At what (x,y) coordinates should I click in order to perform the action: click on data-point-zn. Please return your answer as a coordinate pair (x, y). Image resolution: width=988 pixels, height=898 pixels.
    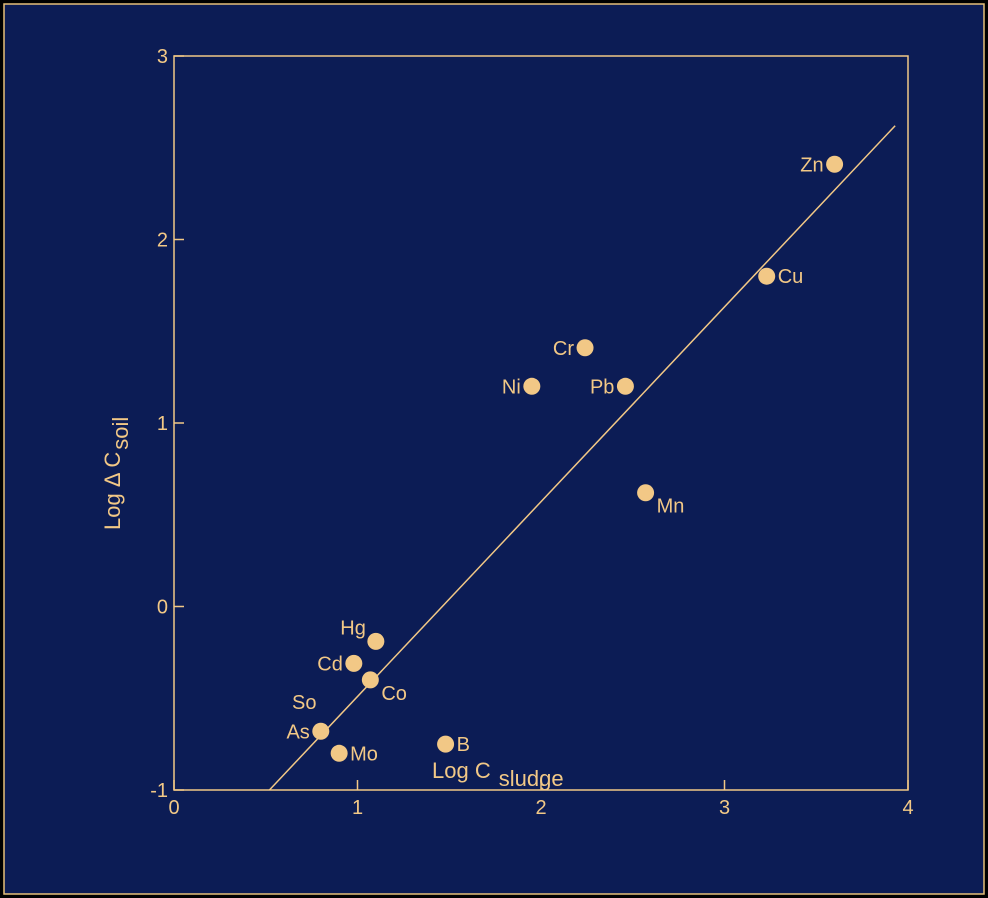
    Looking at the image, I should click on (835, 164).